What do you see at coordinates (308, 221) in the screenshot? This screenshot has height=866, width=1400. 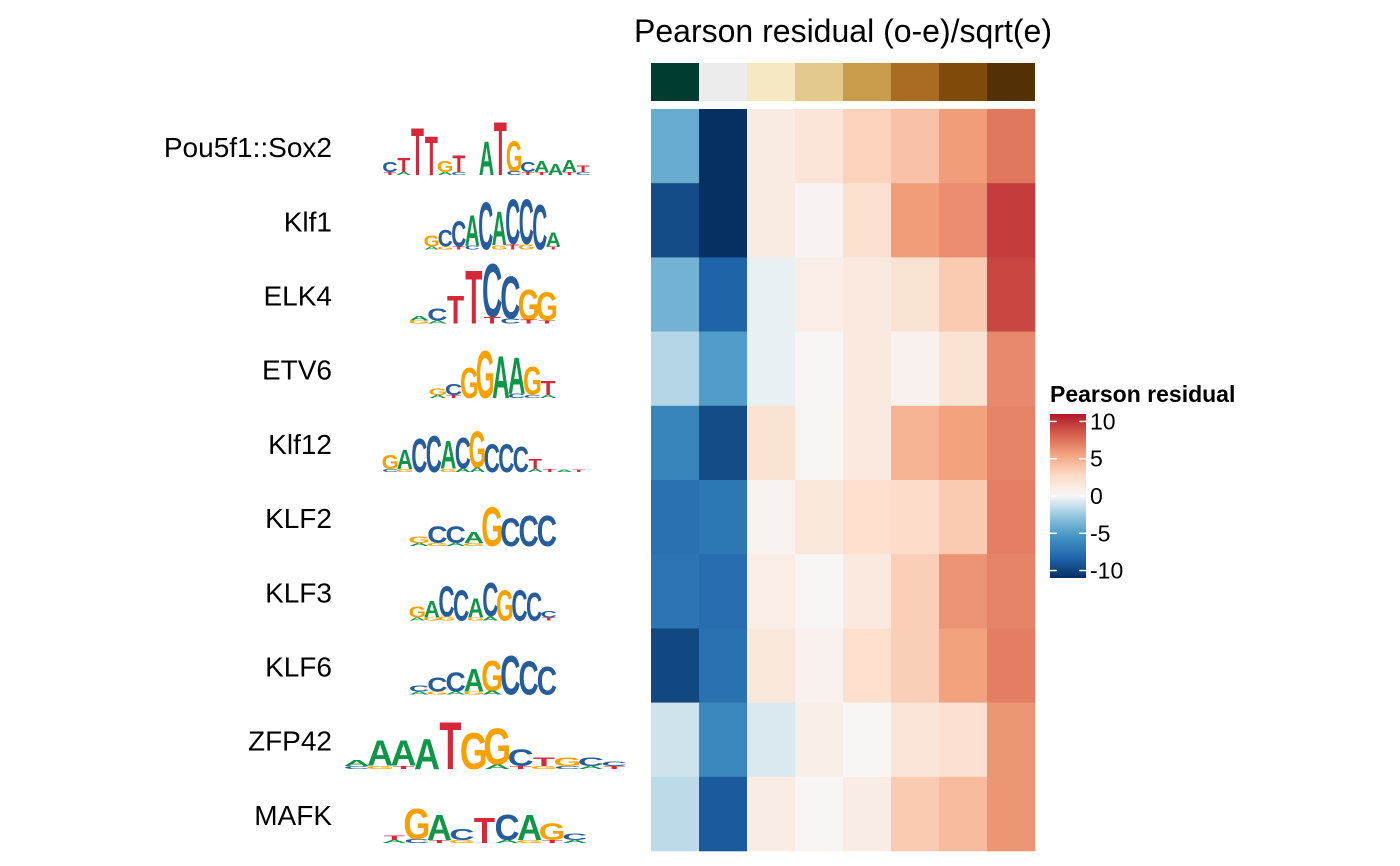 I see `row-label: Klf1` at bounding box center [308, 221].